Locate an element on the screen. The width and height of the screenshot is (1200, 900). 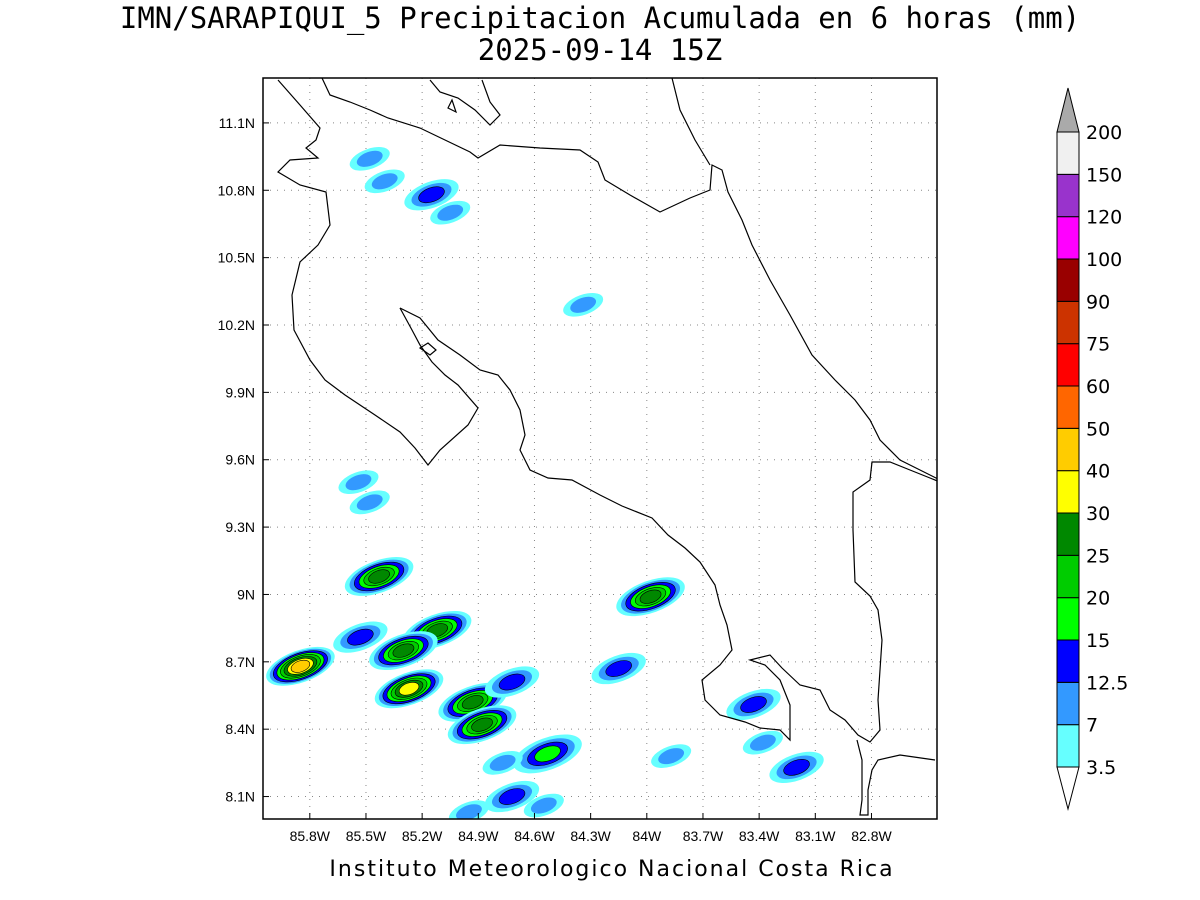
colorbar-level-label: 30 is located at coordinates (1098, 514).